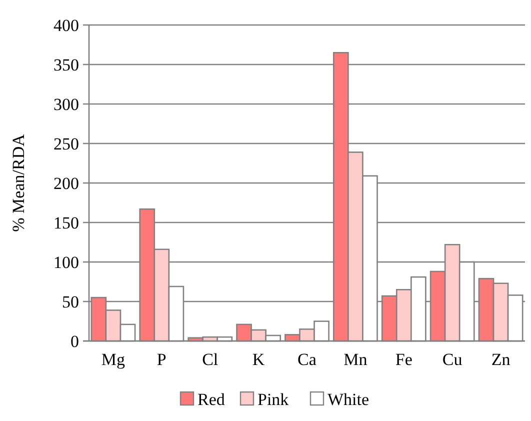 The image size is (531, 421). I want to click on x-tick-label: P, so click(161, 359).